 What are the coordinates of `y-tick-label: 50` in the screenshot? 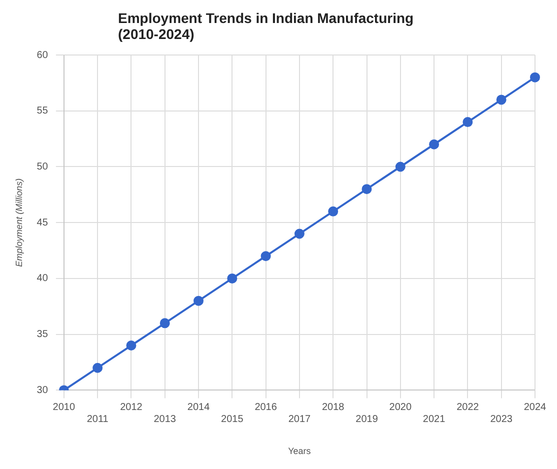 It's located at (42, 166).